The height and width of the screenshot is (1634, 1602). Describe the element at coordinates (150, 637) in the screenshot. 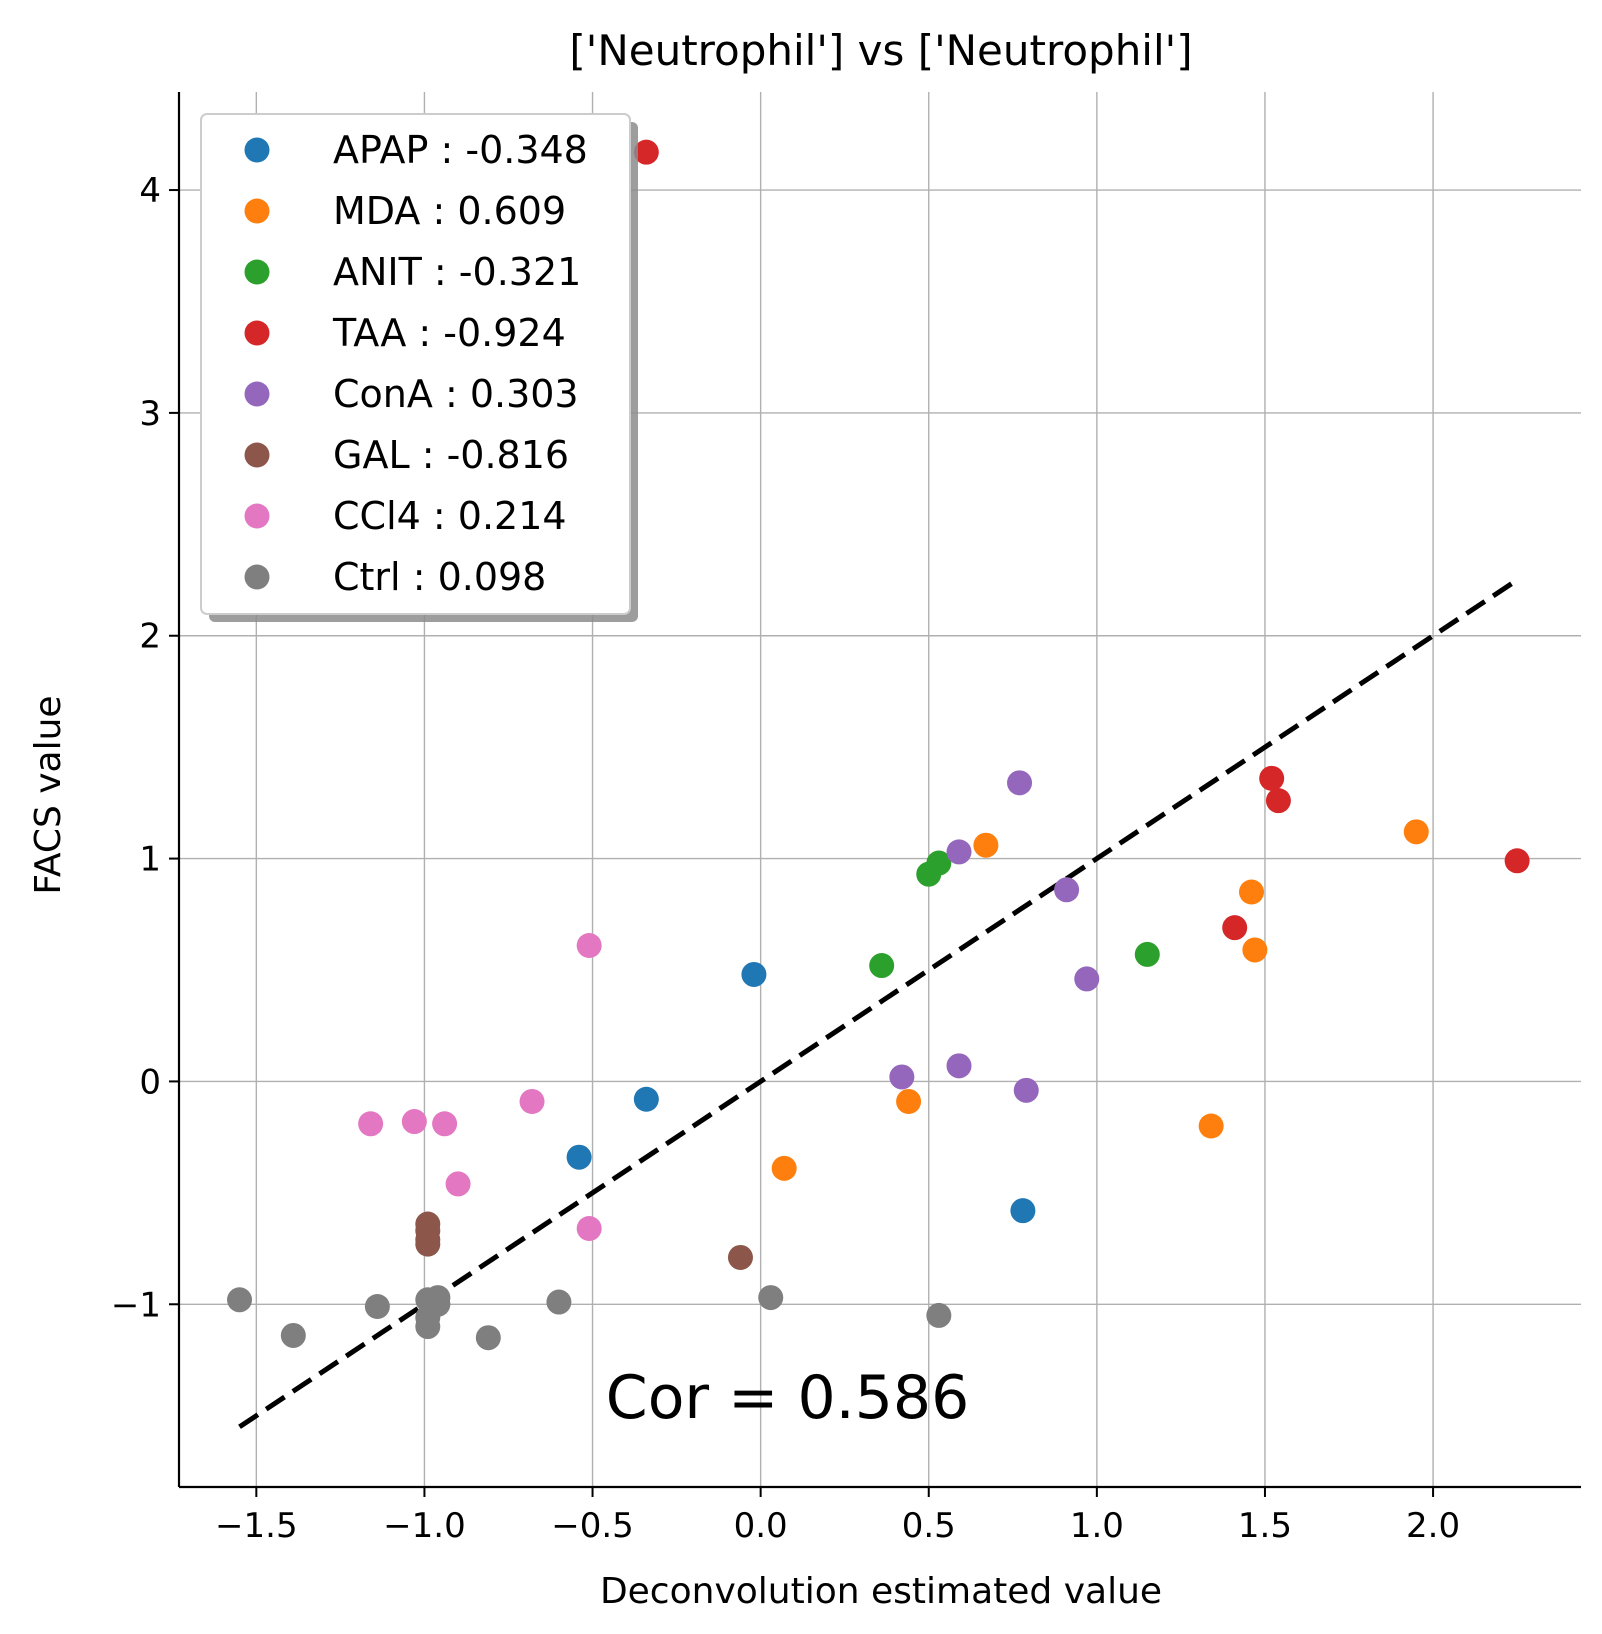

I see `y-tick-label: 2` at that location.